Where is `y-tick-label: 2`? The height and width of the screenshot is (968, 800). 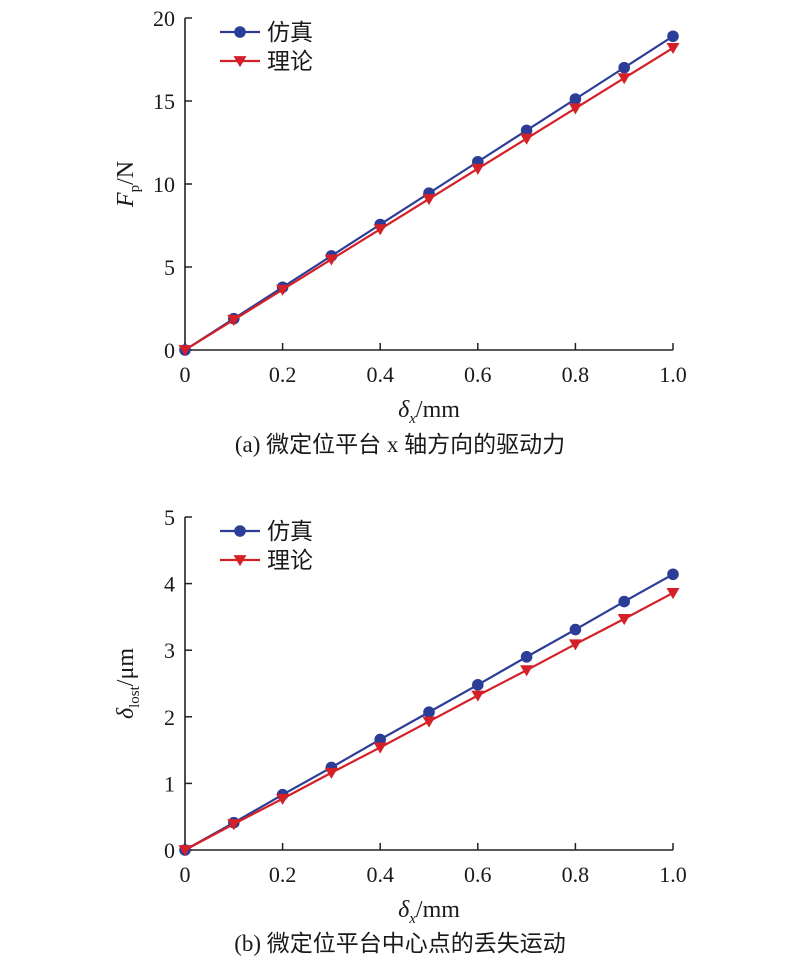
y-tick-label: 2 is located at coordinates (169, 717).